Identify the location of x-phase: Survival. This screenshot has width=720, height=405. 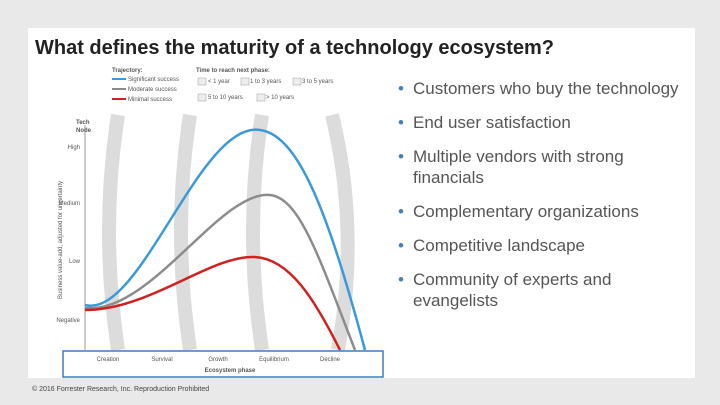
(161, 360).